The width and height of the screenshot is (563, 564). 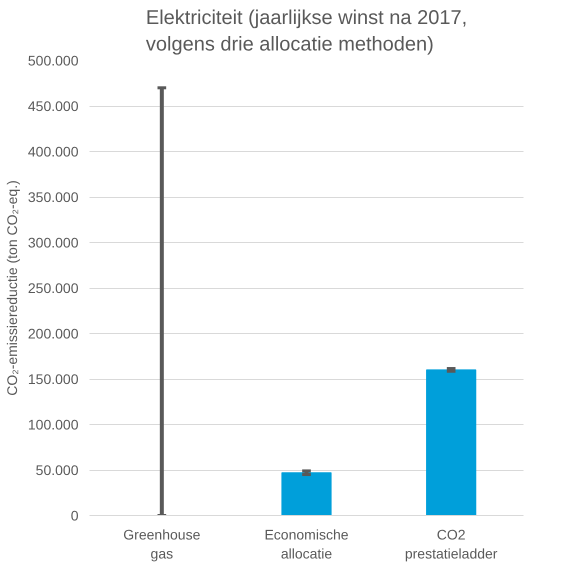 What do you see at coordinates (53, 424) in the screenshot?
I see `y-tick-label: 100.000` at bounding box center [53, 424].